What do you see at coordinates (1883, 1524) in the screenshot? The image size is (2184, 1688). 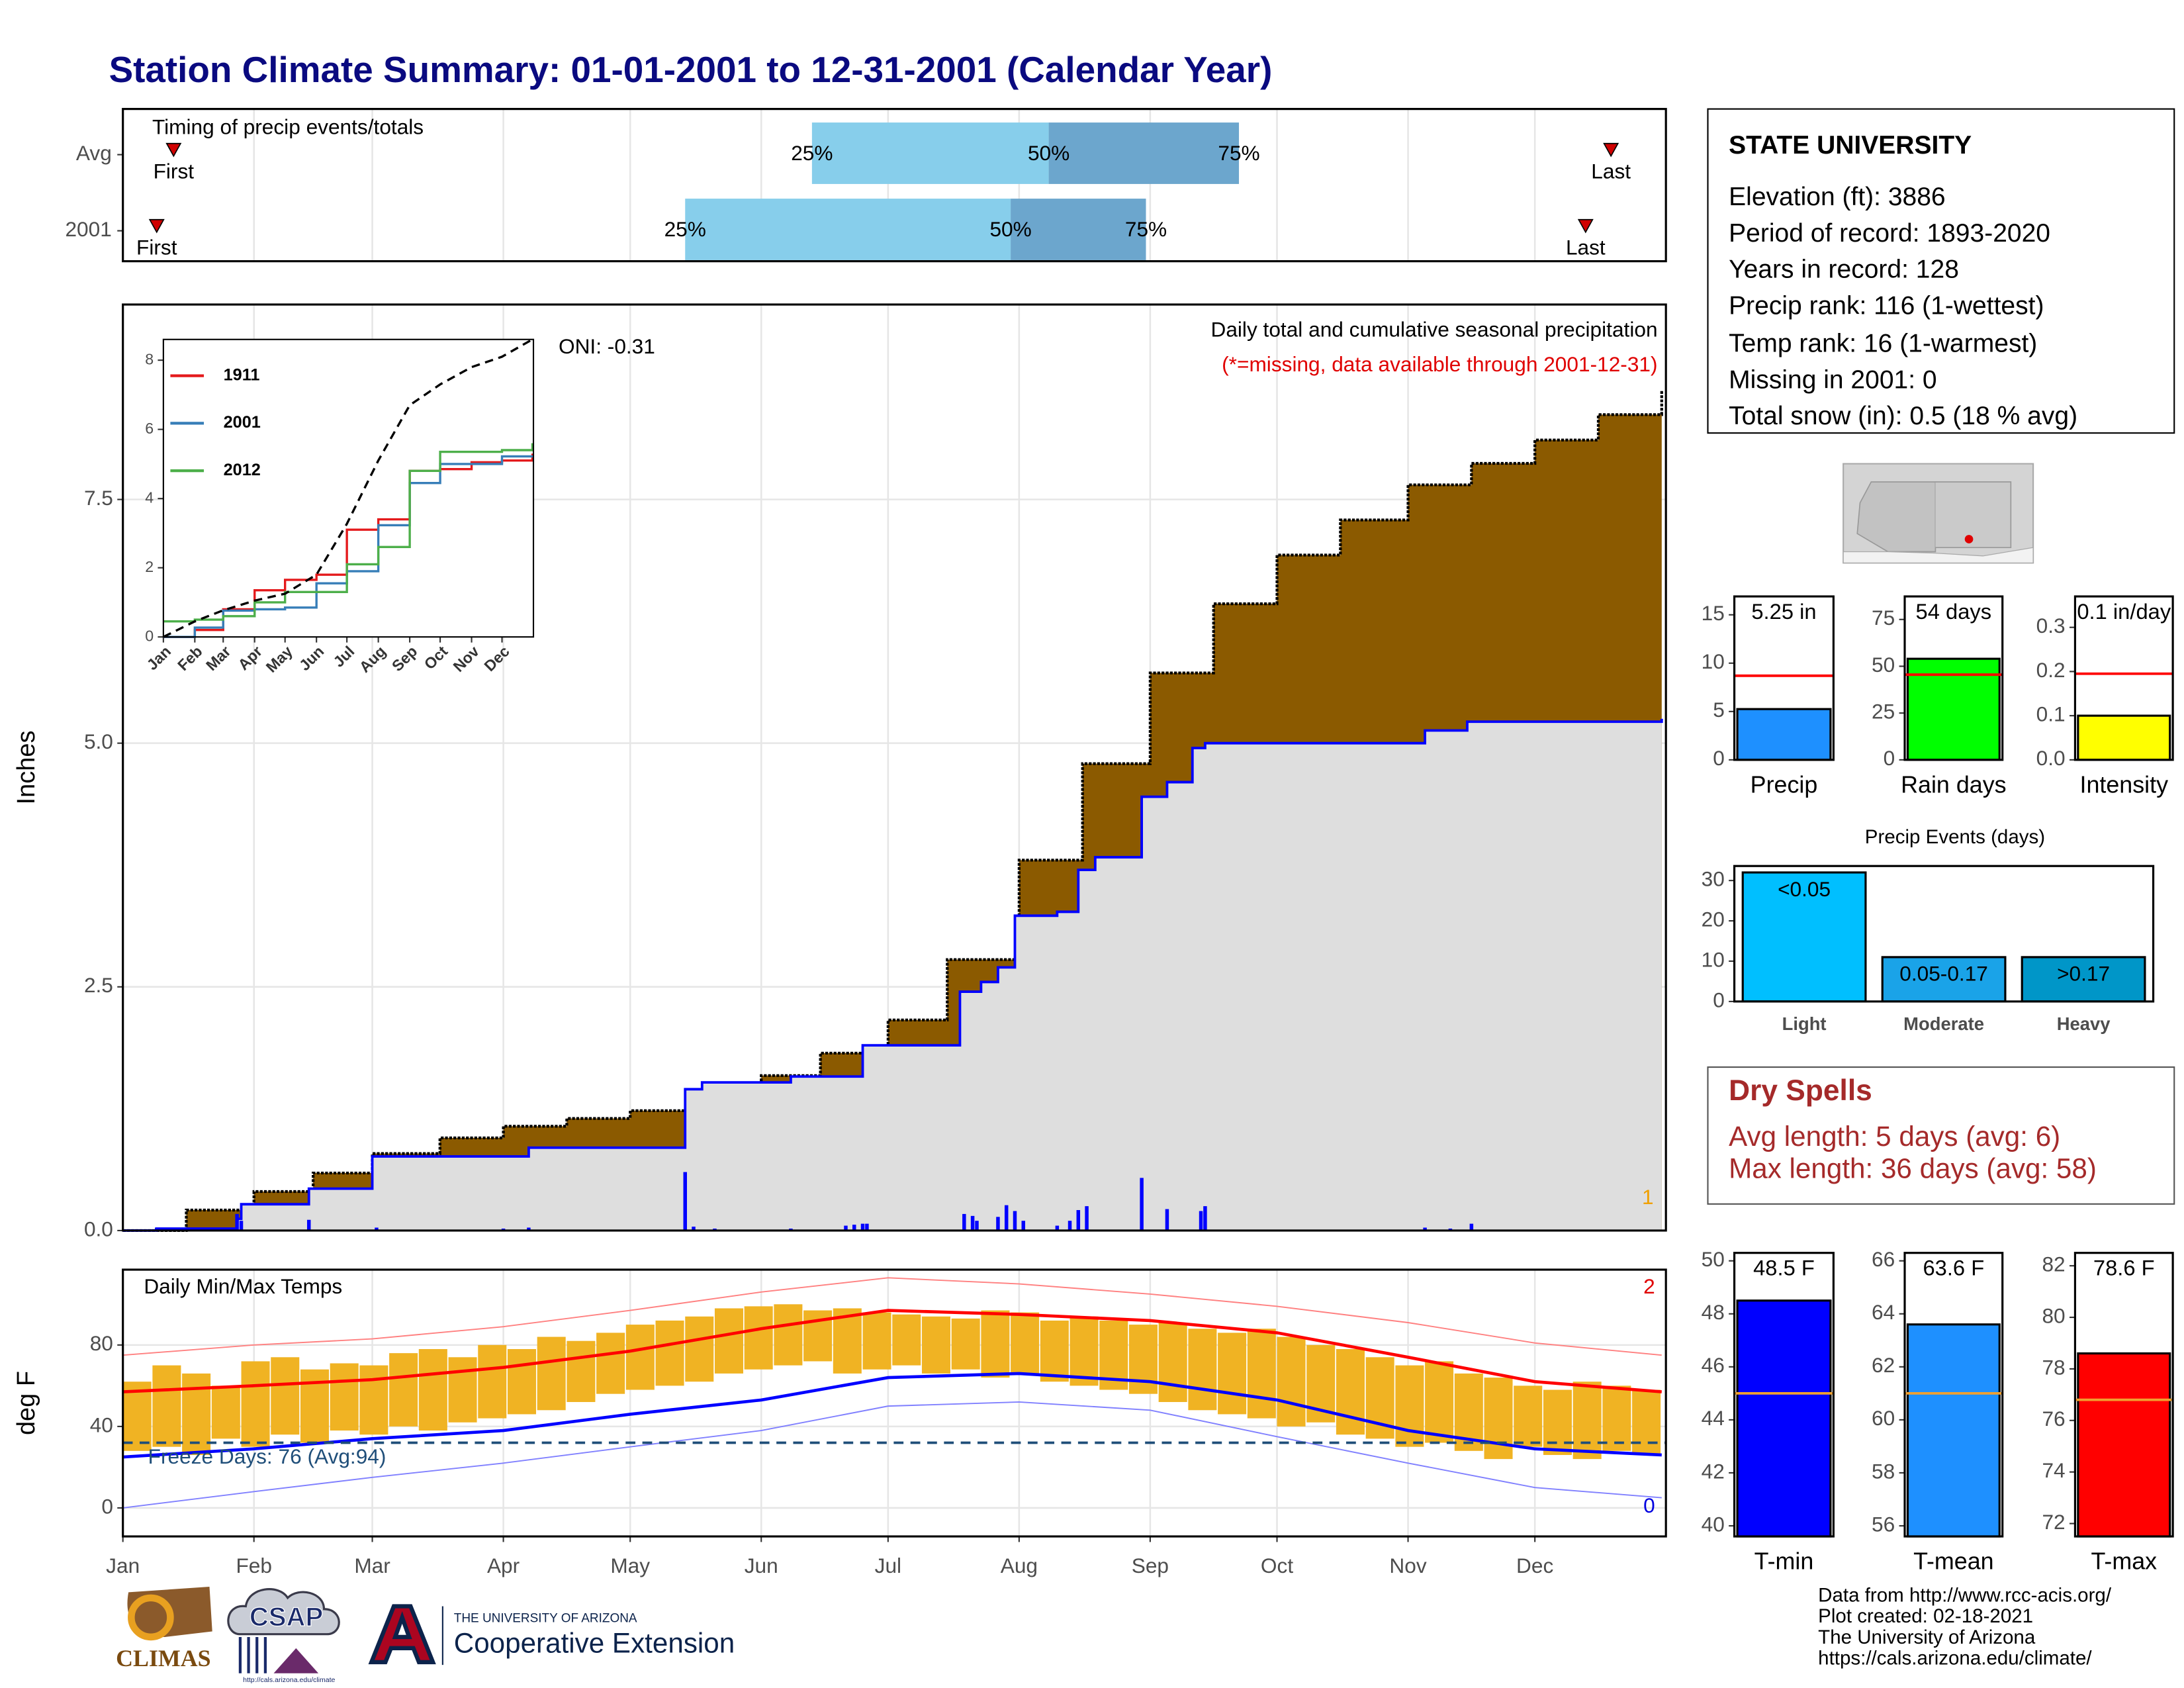 I see `y-tick-label: 56` at bounding box center [1883, 1524].